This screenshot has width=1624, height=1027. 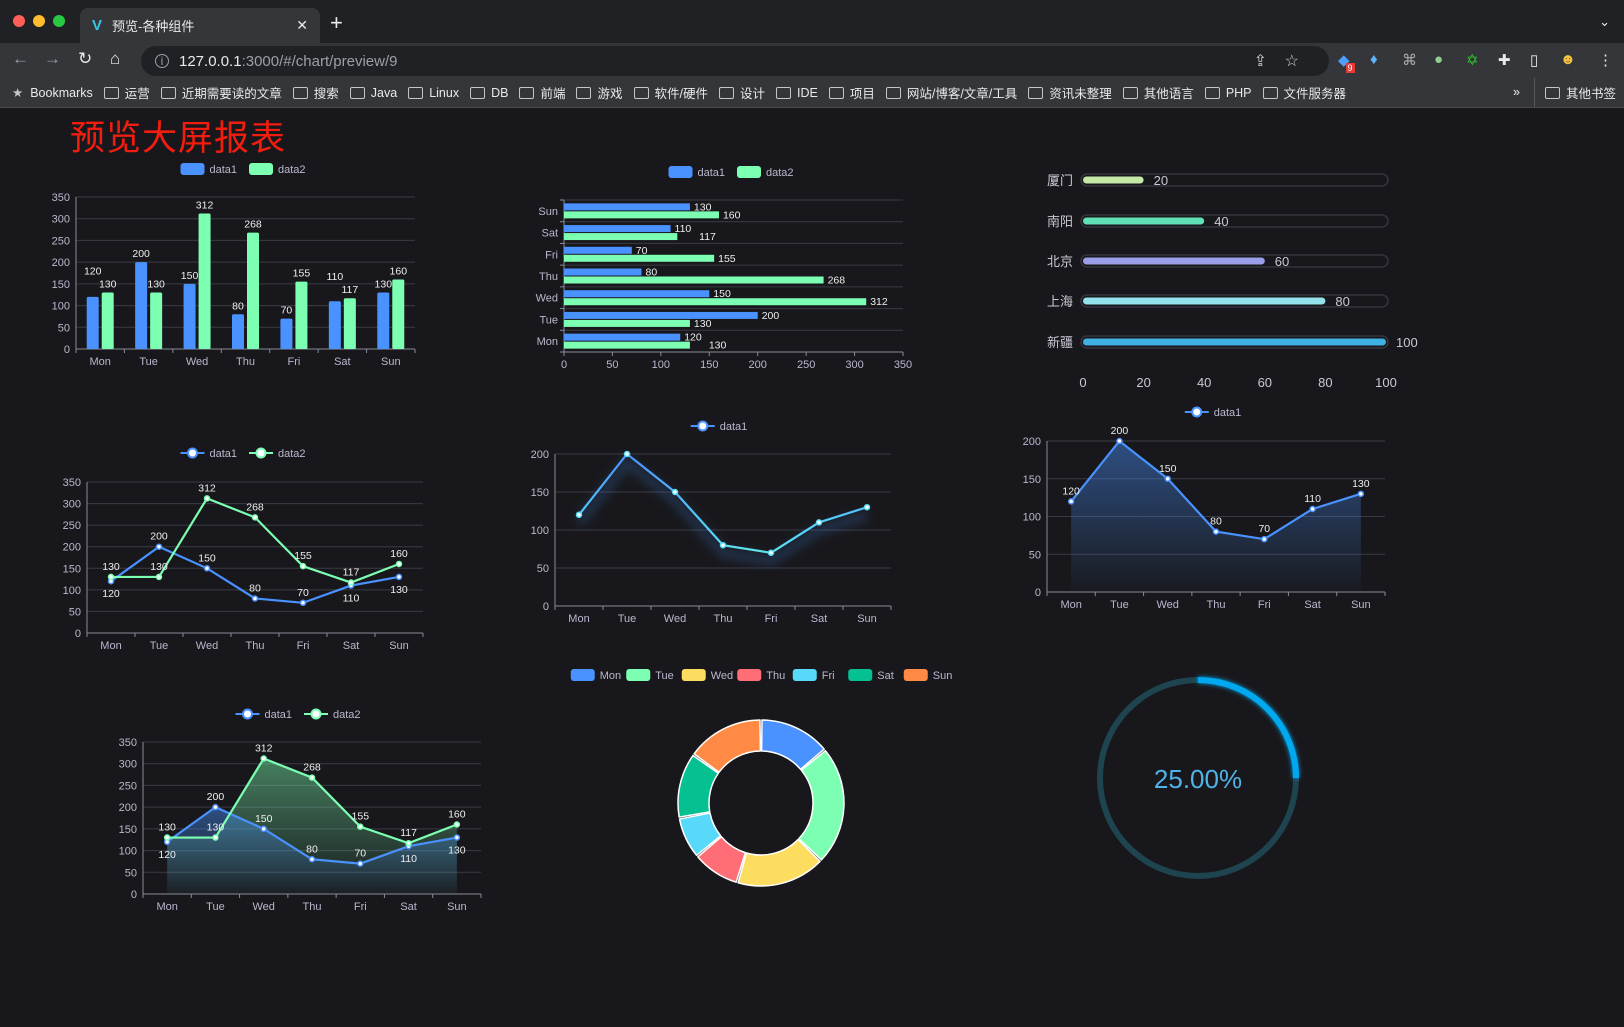 What do you see at coordinates (595, 675) in the screenshot?
I see `legend-item: Mon` at bounding box center [595, 675].